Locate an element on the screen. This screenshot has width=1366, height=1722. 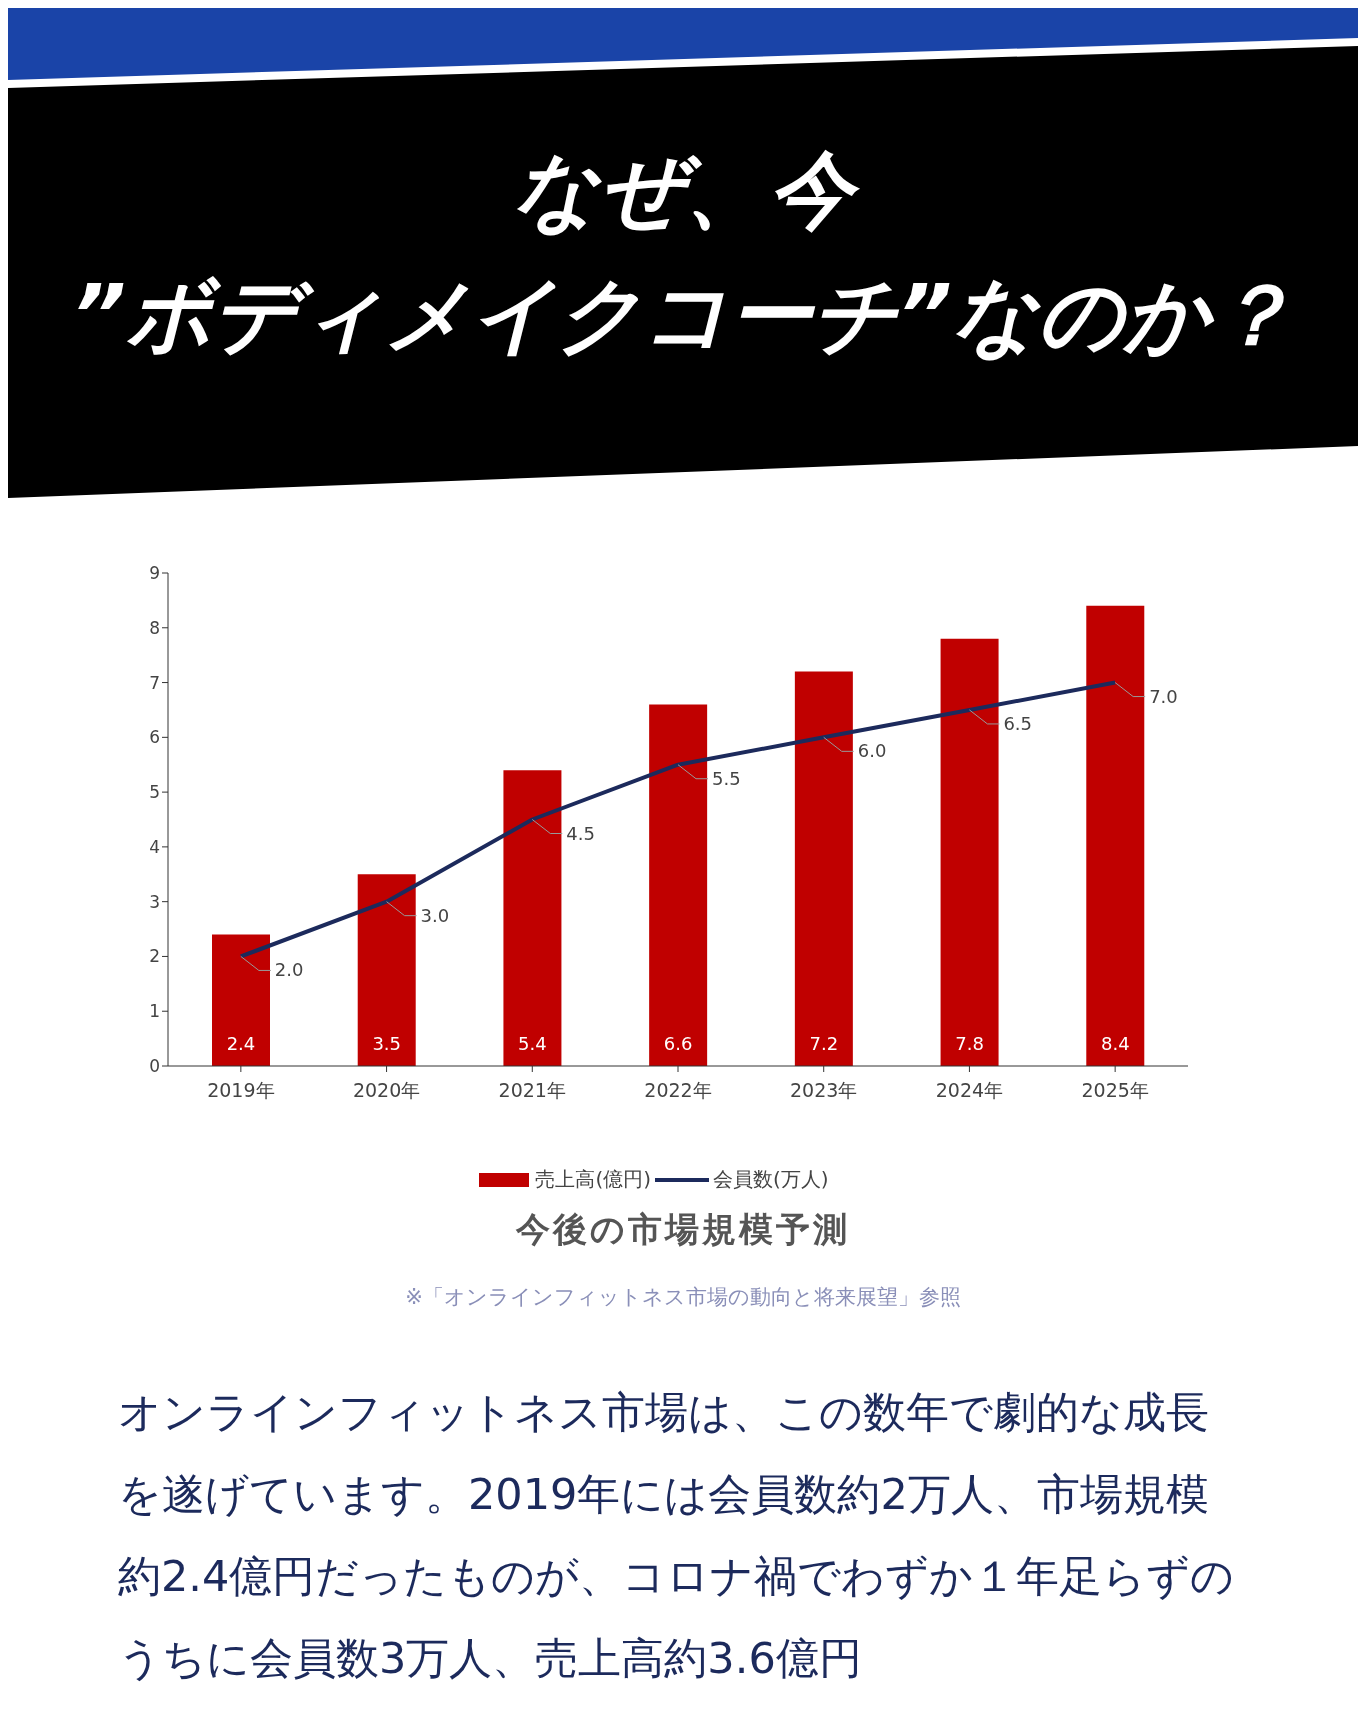
y-tick-label: 8 is located at coordinates (154, 627).